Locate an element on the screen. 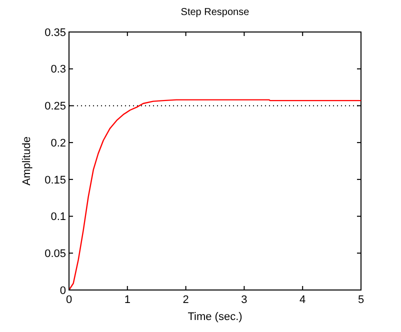 This screenshot has height=332, width=401. x-tick-label: 3 is located at coordinates (244, 300).